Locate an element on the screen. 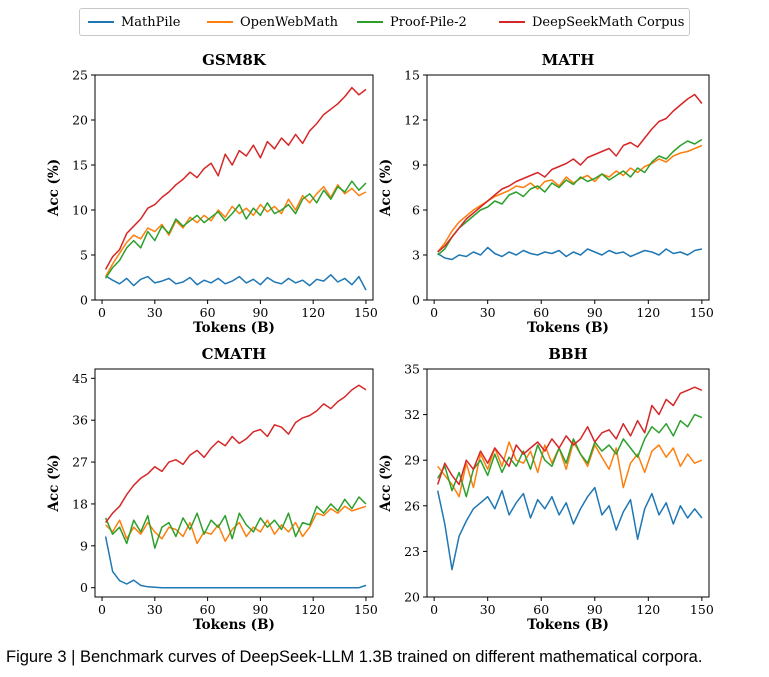 The image size is (769, 677). y-tick-label: 35 is located at coordinates (412, 369).